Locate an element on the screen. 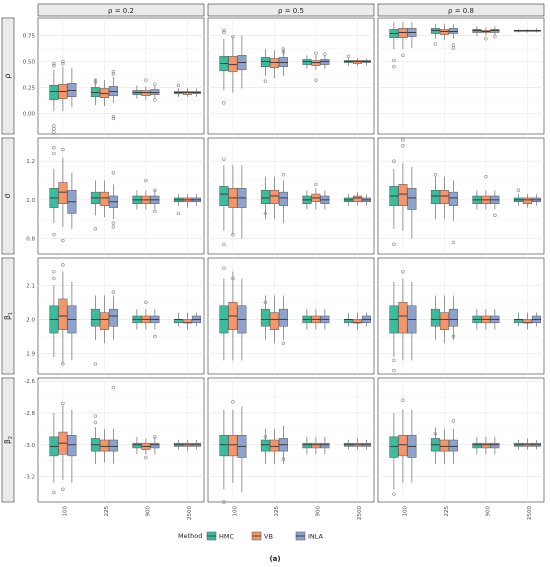 This screenshot has height=567, width=550. legend-item: VB is located at coordinates (262, 536).